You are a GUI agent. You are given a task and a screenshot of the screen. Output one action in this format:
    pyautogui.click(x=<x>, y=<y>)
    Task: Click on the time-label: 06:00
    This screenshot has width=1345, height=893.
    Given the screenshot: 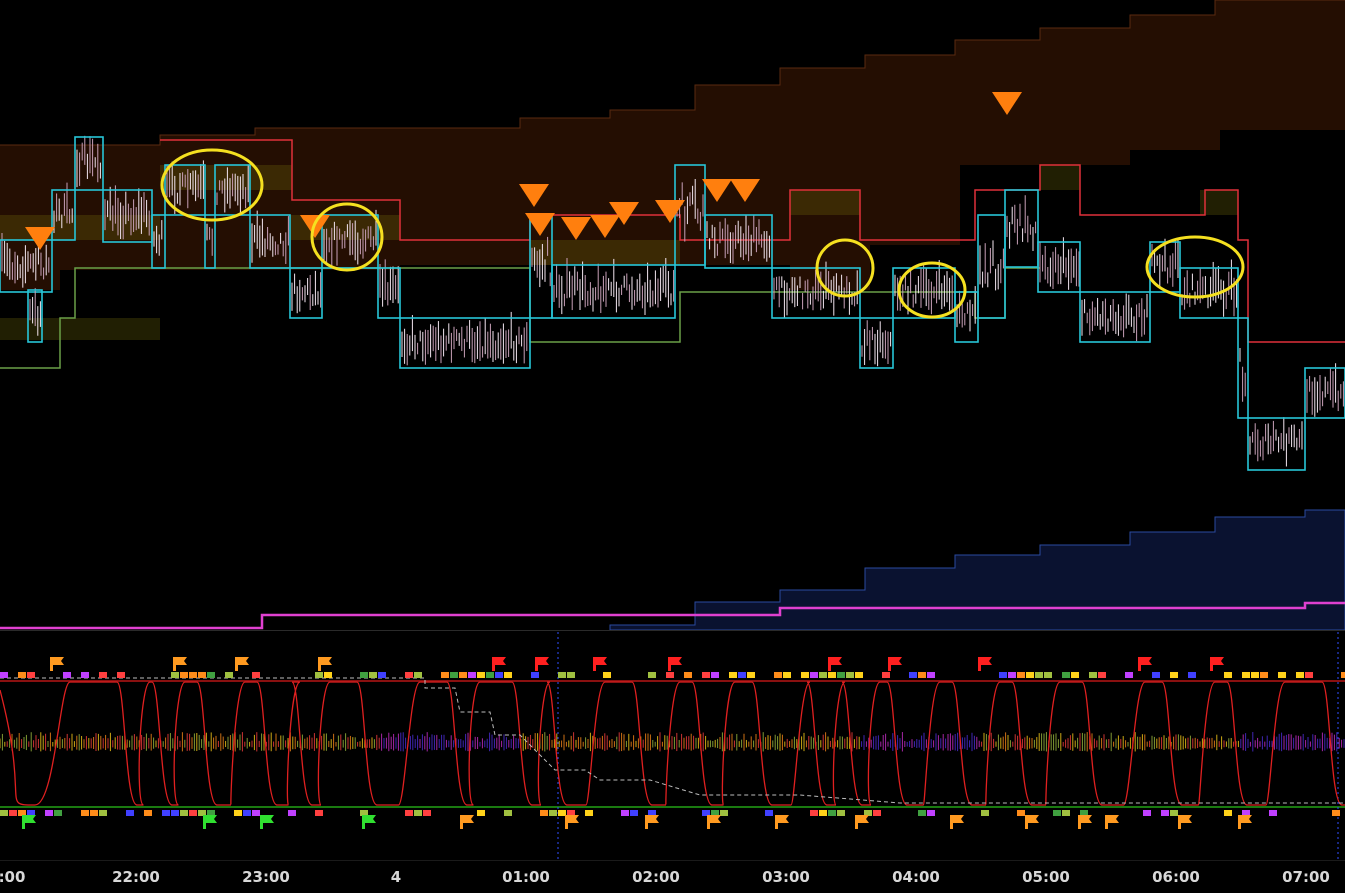 What is the action you would take?
    pyautogui.click(x=1176, y=877)
    